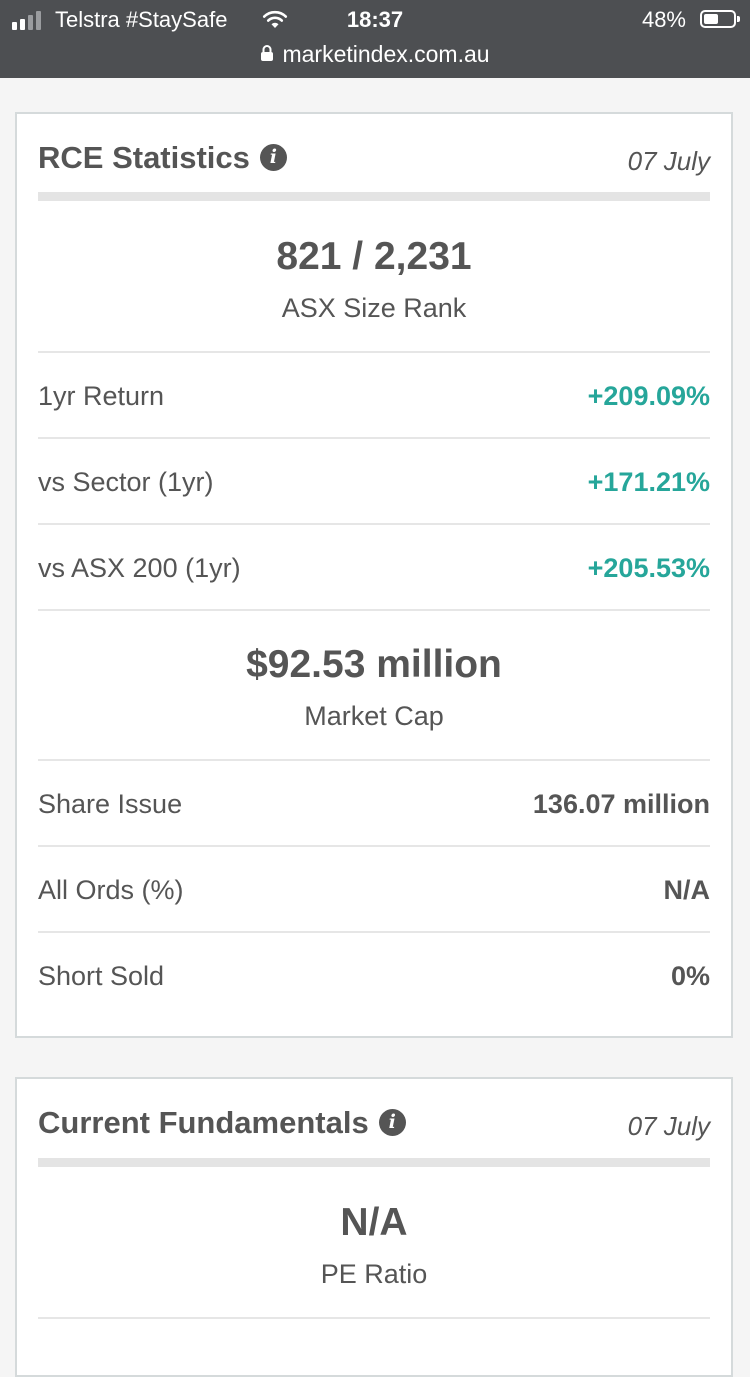 This screenshot has height=1377, width=750. What do you see at coordinates (374, 716) in the screenshot?
I see `market-cap-label: Market Cap` at bounding box center [374, 716].